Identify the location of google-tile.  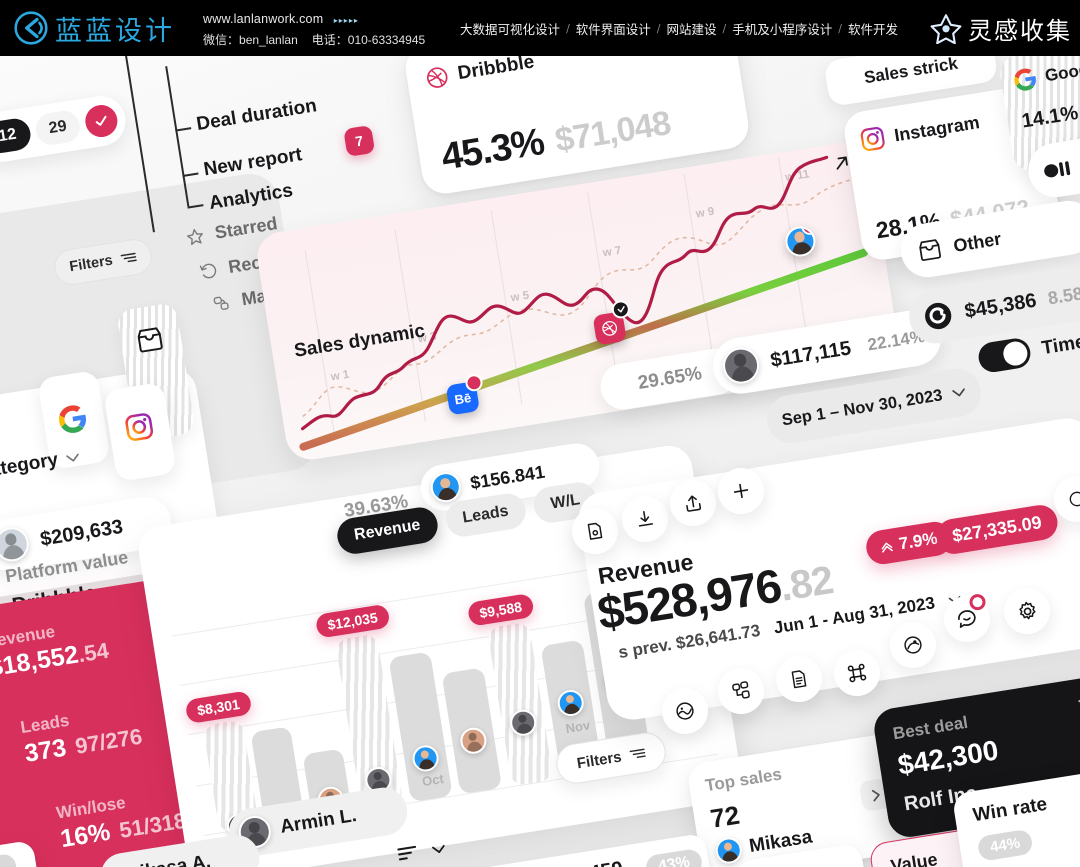
(74, 420).